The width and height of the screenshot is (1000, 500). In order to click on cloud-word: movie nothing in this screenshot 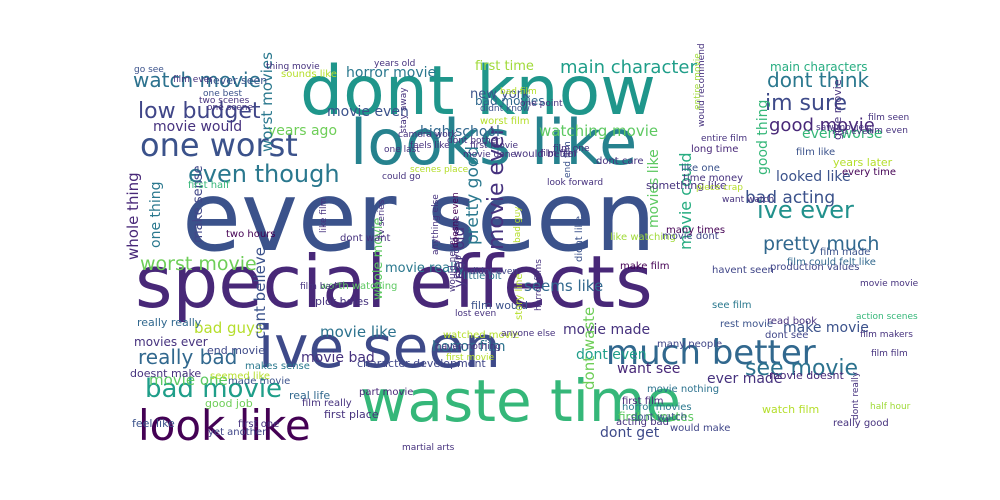, I will do `click(683, 389)`.